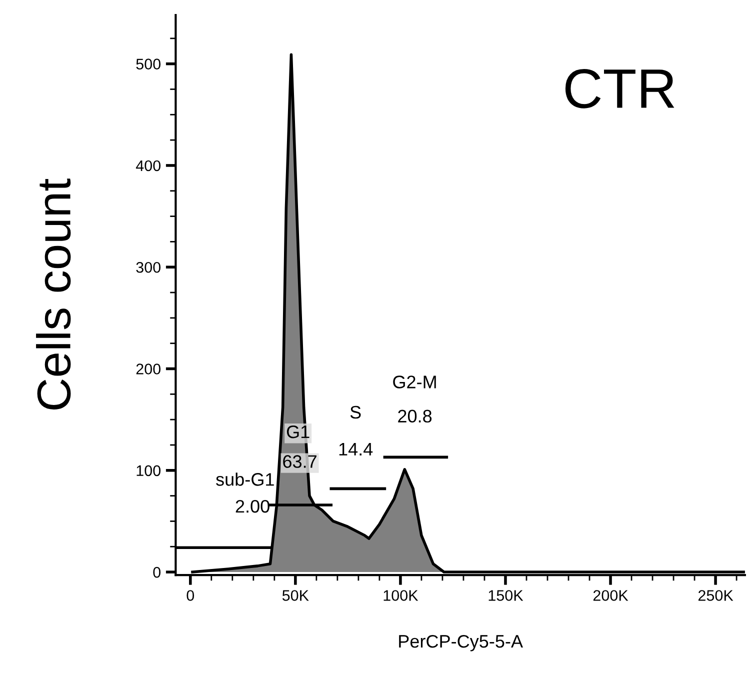 Image resolution: width=754 pixels, height=683 pixels. I want to click on y-tick-label: 0, so click(156, 572).